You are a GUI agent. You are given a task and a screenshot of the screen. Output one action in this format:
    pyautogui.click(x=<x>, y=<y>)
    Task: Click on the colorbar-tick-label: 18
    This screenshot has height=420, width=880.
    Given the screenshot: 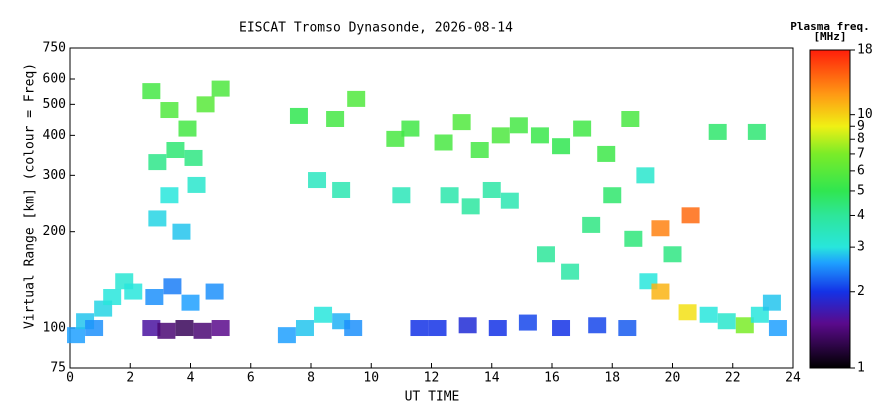 What is the action you would take?
    pyautogui.click(x=865, y=50)
    